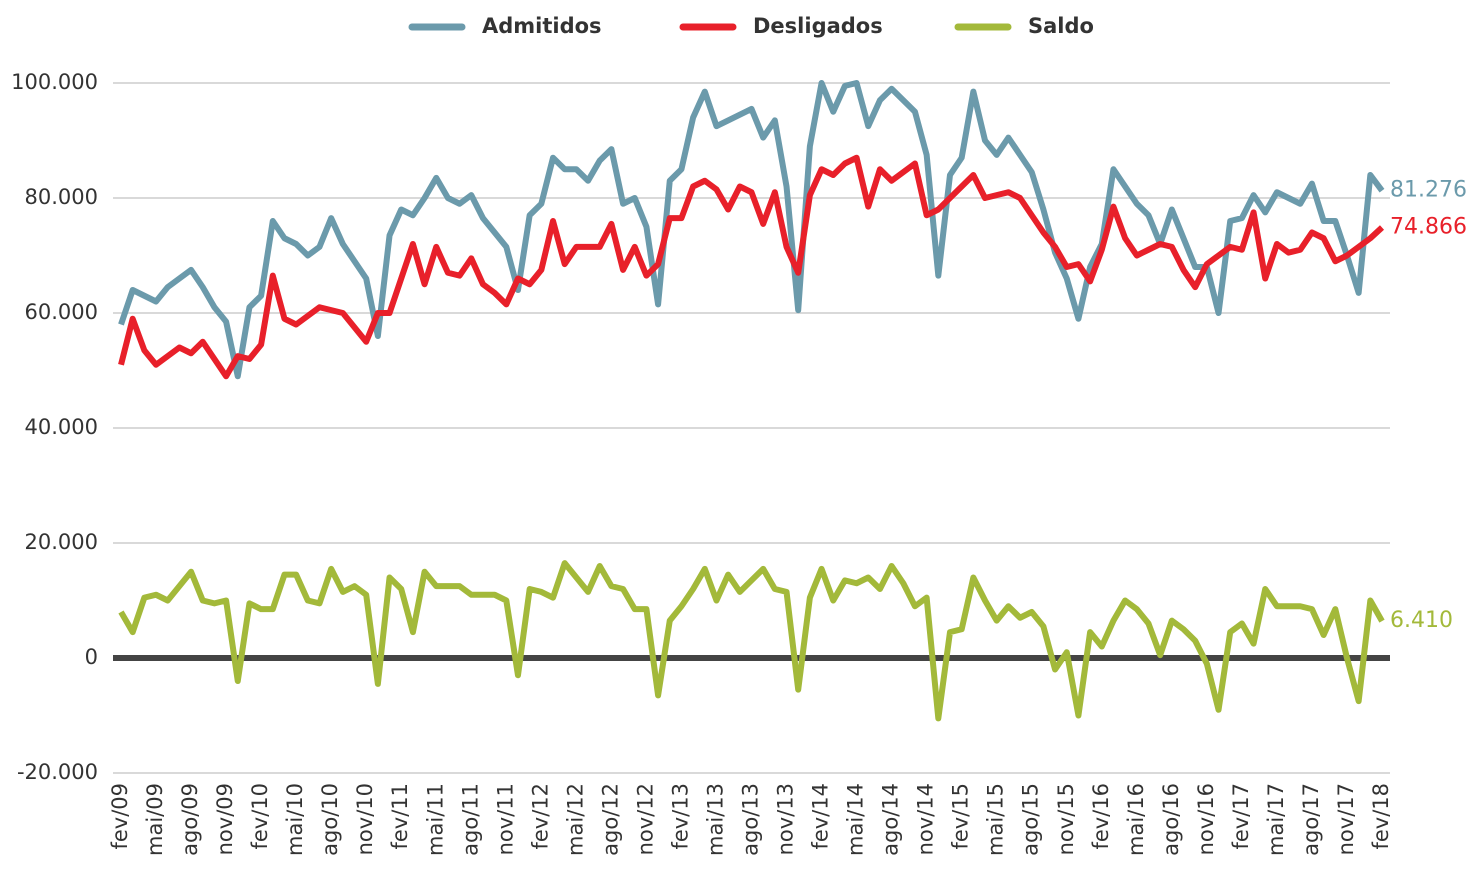  What do you see at coordinates (1171, 819) in the screenshot?
I see `x-tick-label: ago/16` at bounding box center [1171, 819].